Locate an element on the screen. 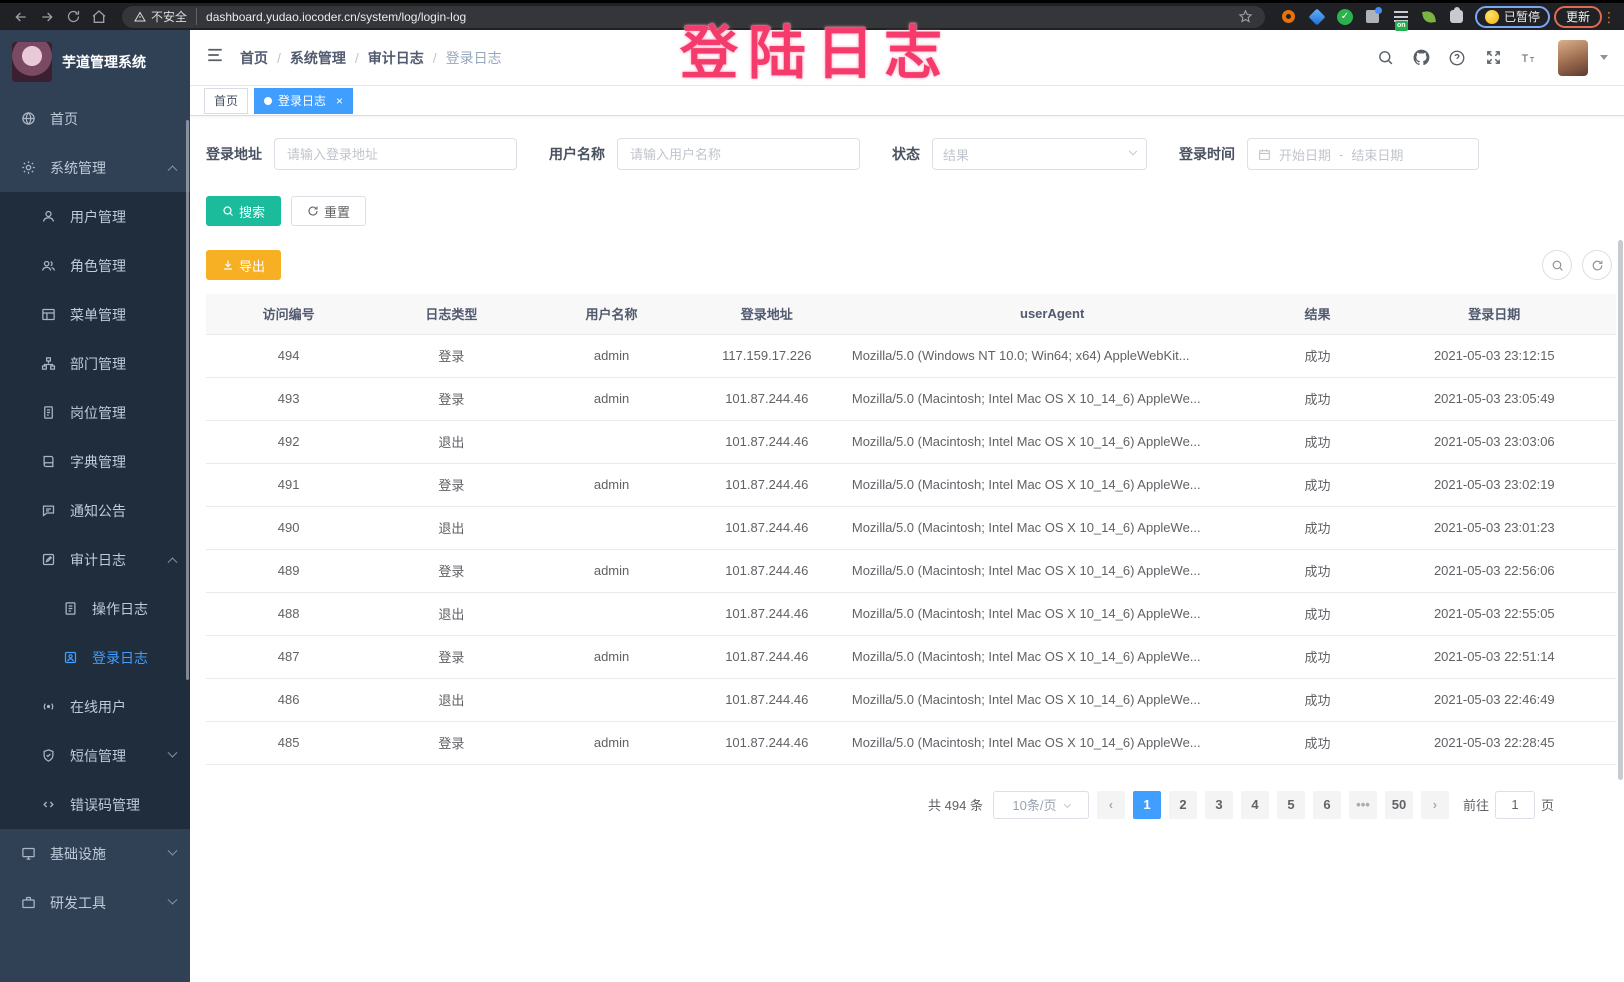  more-pages-button: ••• is located at coordinates (1362, 804).